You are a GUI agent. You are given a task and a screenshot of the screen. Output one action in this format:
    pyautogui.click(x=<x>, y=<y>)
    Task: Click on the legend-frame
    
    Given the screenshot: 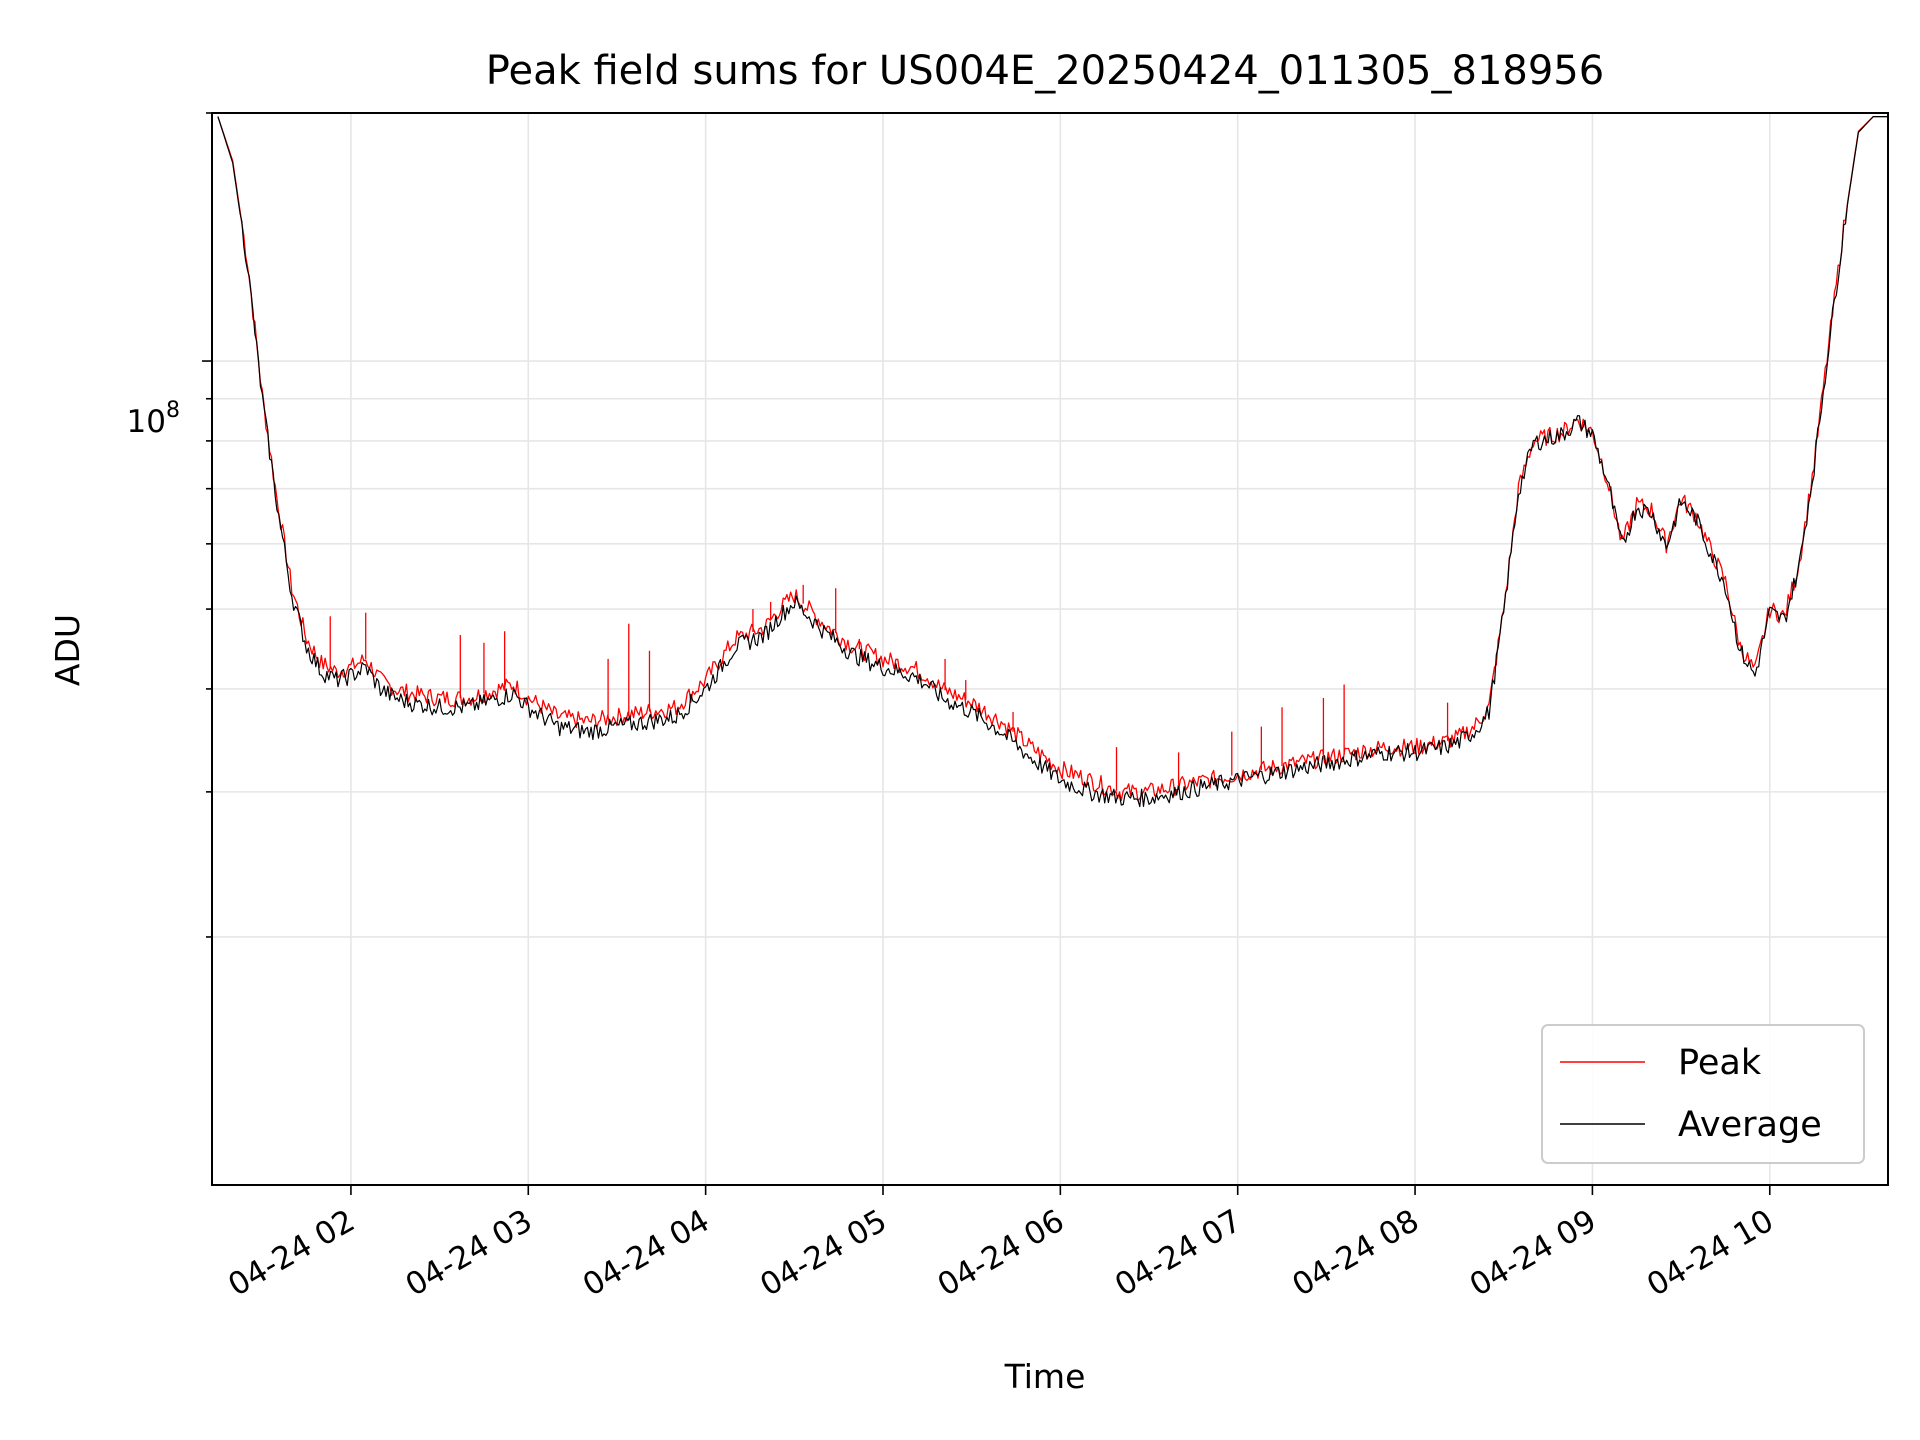 What is the action you would take?
    pyautogui.click(x=1703, y=1094)
    